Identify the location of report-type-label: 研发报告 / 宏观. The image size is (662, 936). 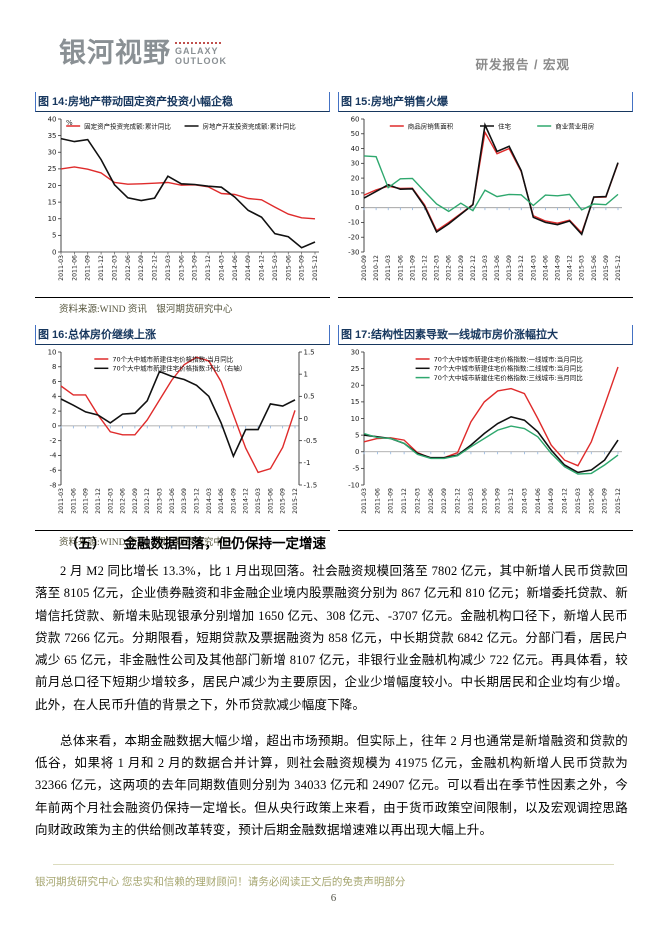
(523, 63).